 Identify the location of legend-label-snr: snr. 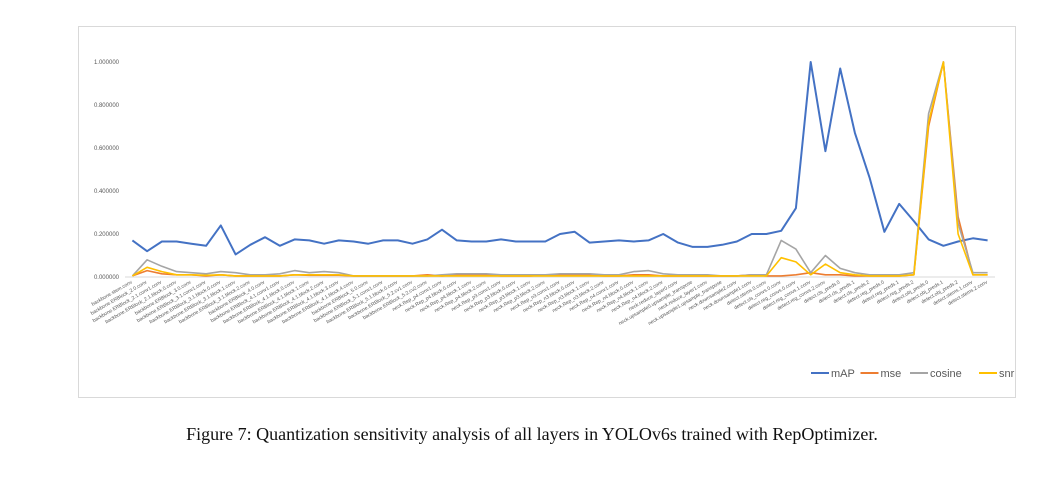
(1007, 374).